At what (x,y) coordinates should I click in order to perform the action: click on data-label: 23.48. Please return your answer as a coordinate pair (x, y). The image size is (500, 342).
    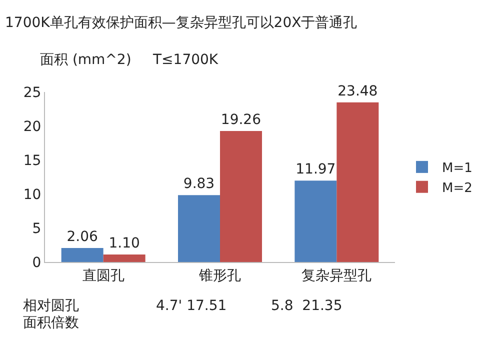
    Looking at the image, I should click on (358, 91).